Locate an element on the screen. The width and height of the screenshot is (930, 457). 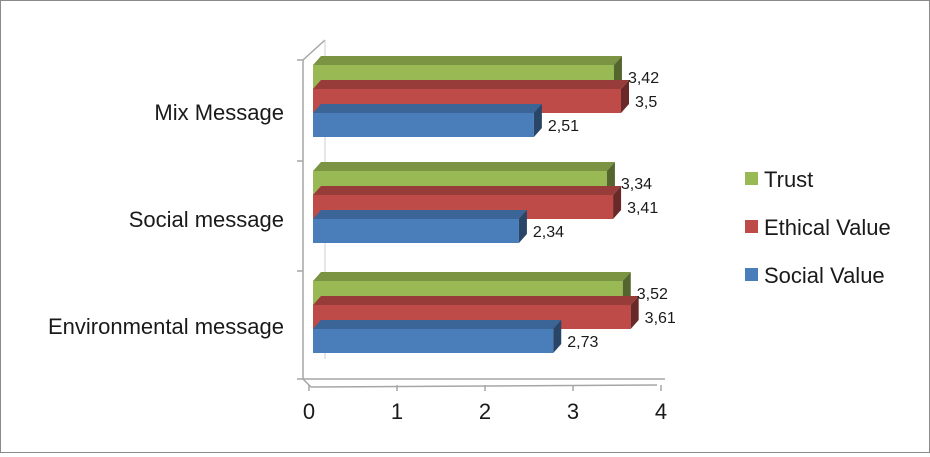
data-label: 2,73 is located at coordinates (582, 342).